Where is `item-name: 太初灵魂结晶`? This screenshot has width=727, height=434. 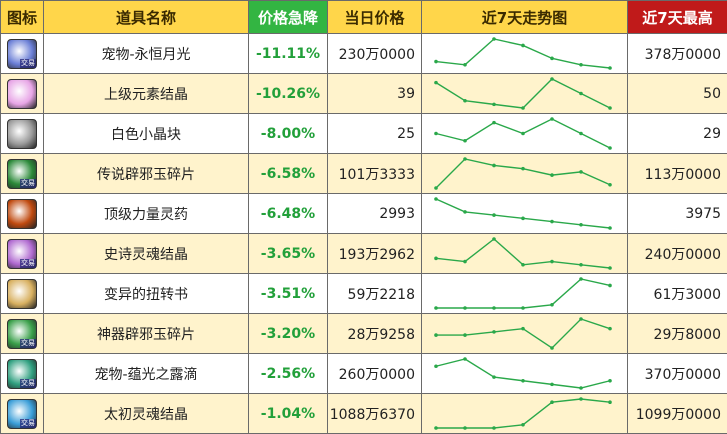 item-name: 太初灵魂结晶 is located at coordinates (146, 413).